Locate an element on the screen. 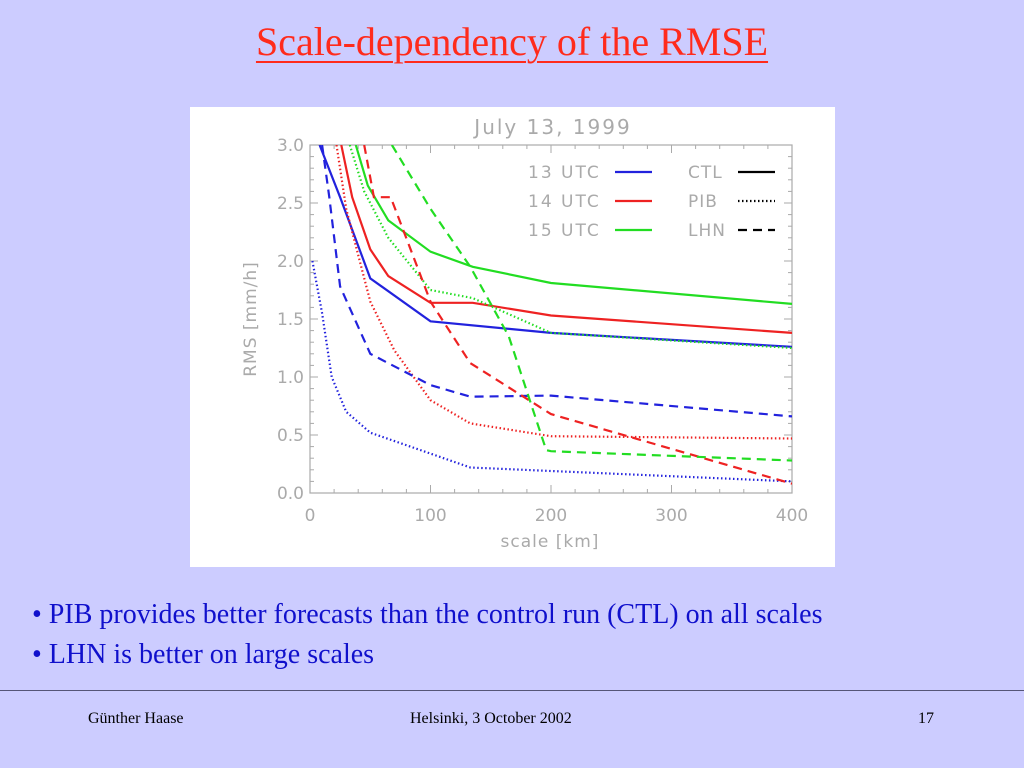 Image resolution: width=1024 pixels, height=768 pixels. x-tick-label: 400 is located at coordinates (792, 516).